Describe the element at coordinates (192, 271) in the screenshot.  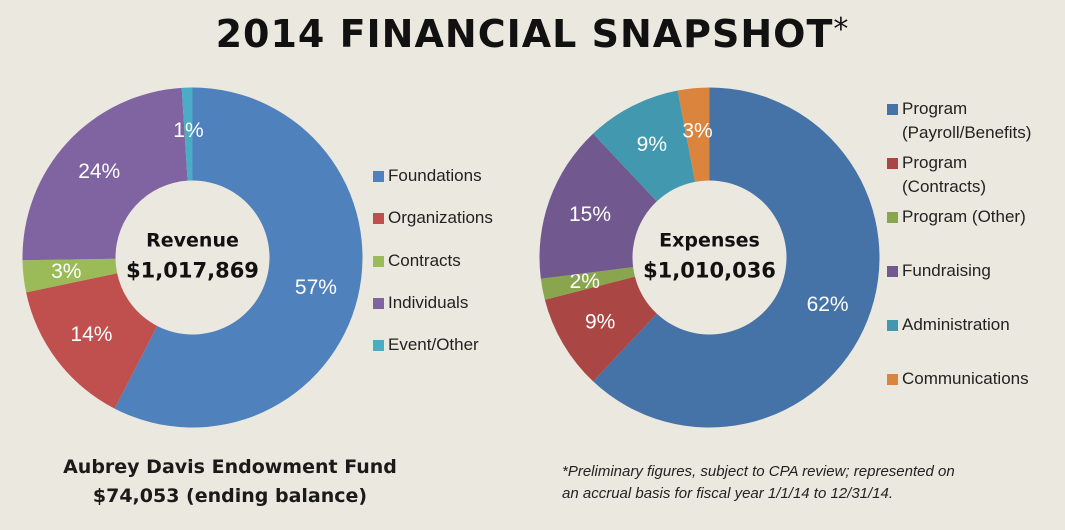
I see `revenue-center-value: $1,017,869` at that location.